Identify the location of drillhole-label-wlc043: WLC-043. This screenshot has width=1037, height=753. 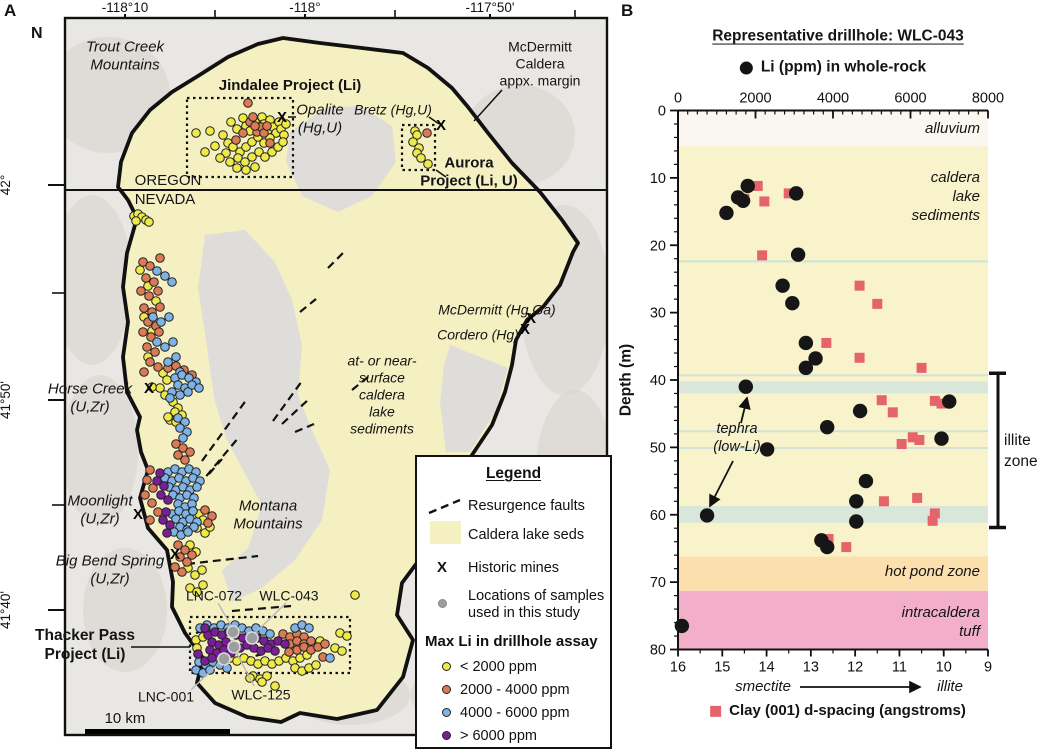
(289, 595).